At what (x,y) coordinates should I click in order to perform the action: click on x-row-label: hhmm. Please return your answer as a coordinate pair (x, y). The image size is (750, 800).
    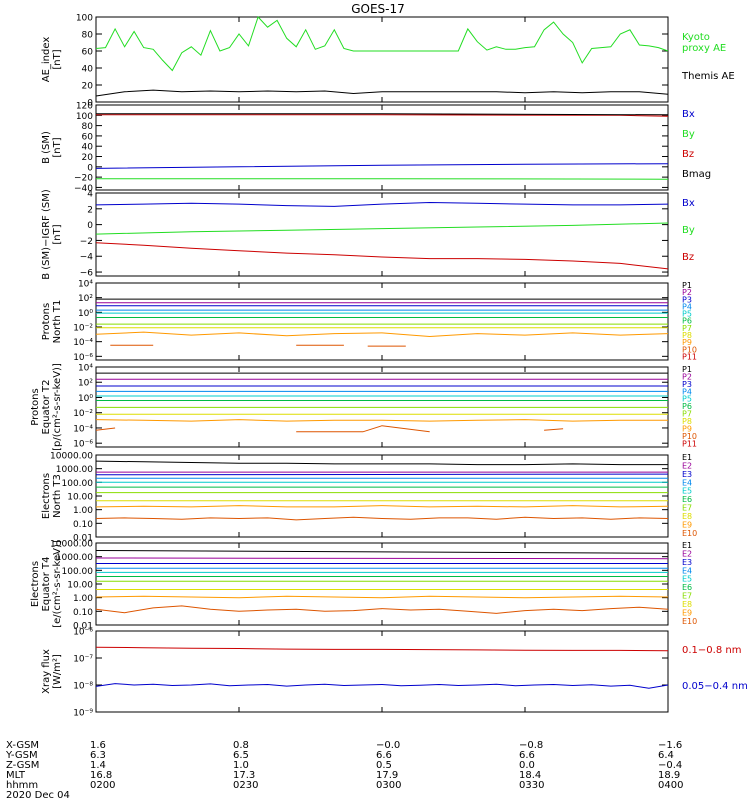
    Looking at the image, I should click on (22, 785).